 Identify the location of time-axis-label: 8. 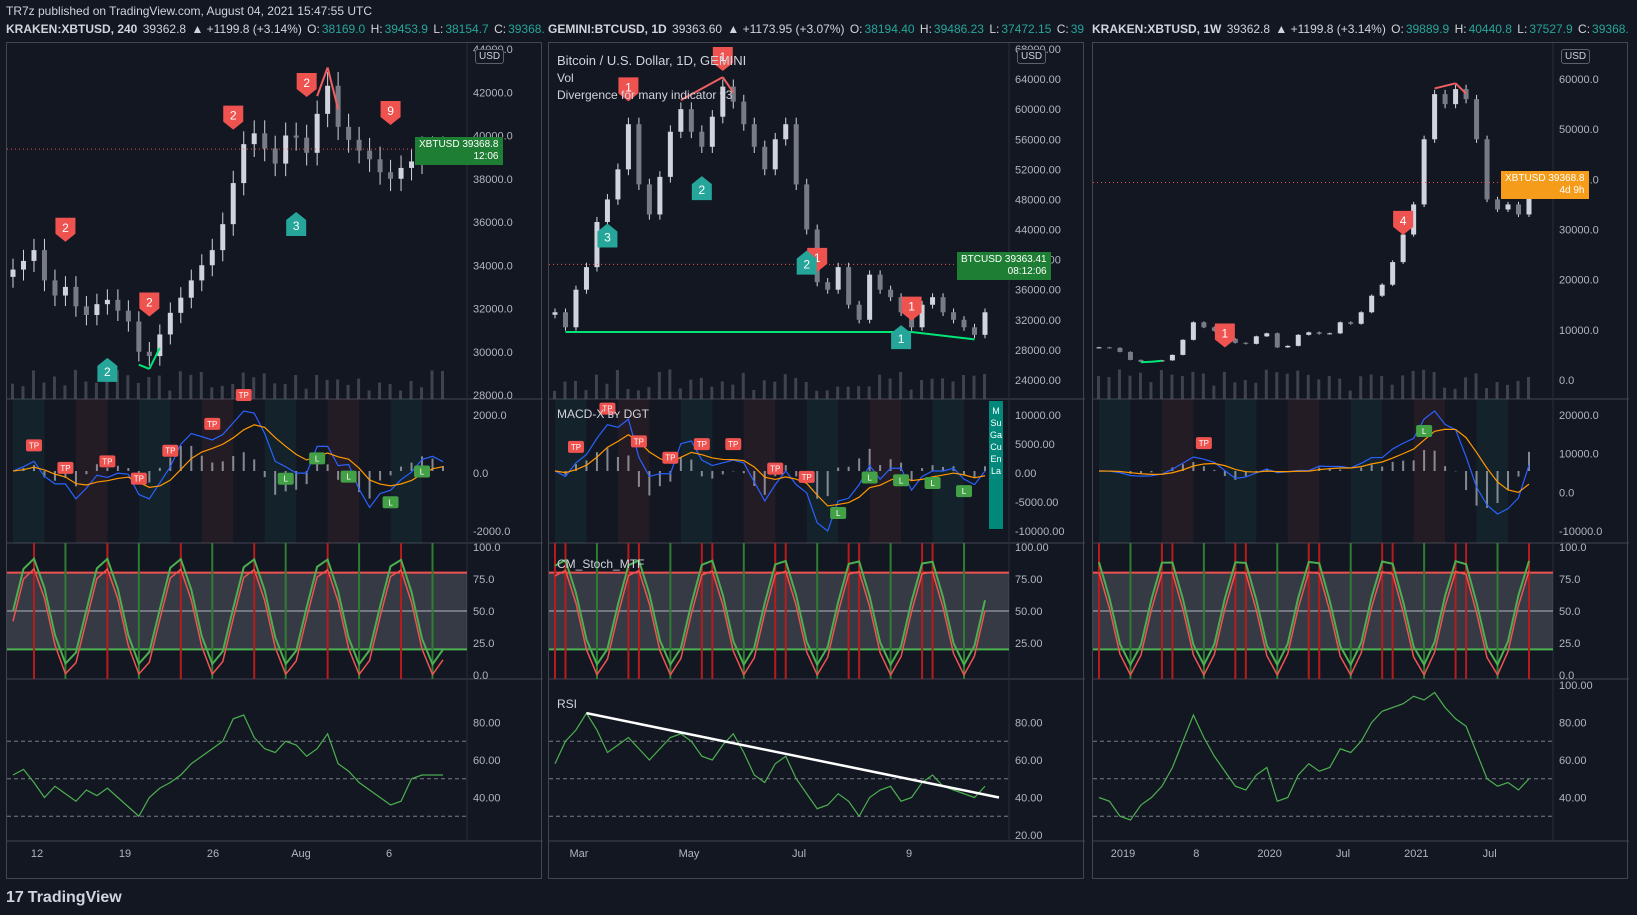
(1196, 854).